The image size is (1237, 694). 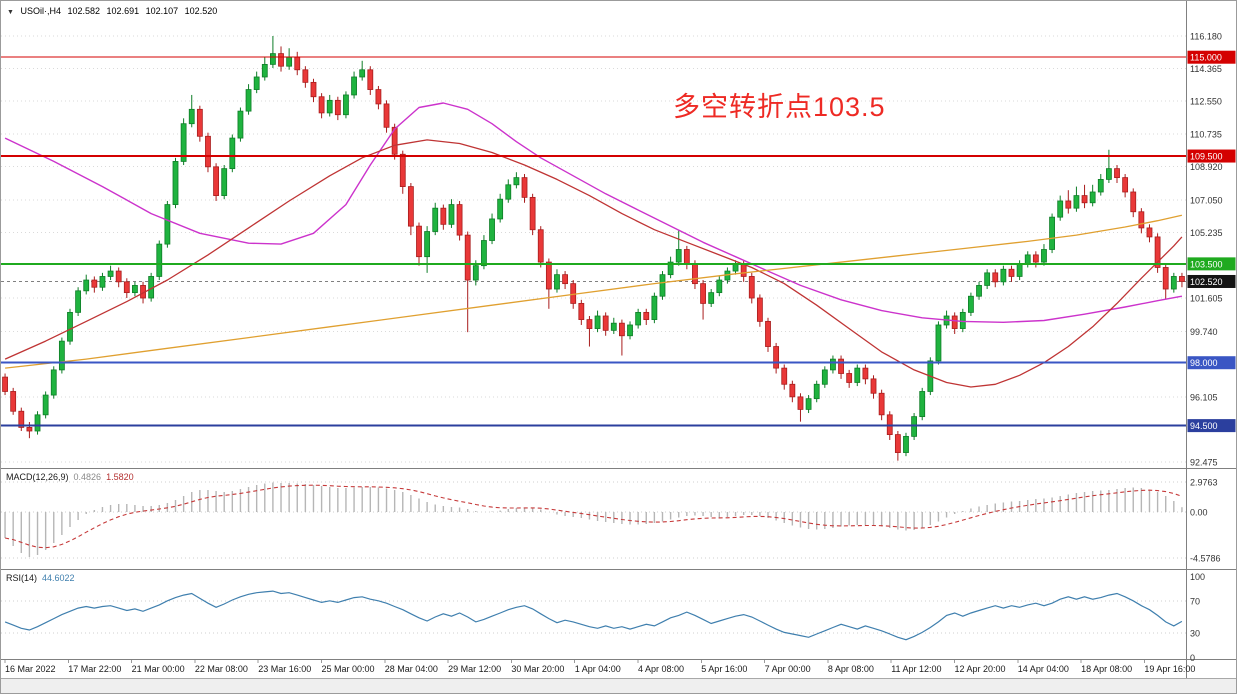 What do you see at coordinates (1206, 102) in the screenshot?
I see `svg-text: 112.550` at bounding box center [1206, 102].